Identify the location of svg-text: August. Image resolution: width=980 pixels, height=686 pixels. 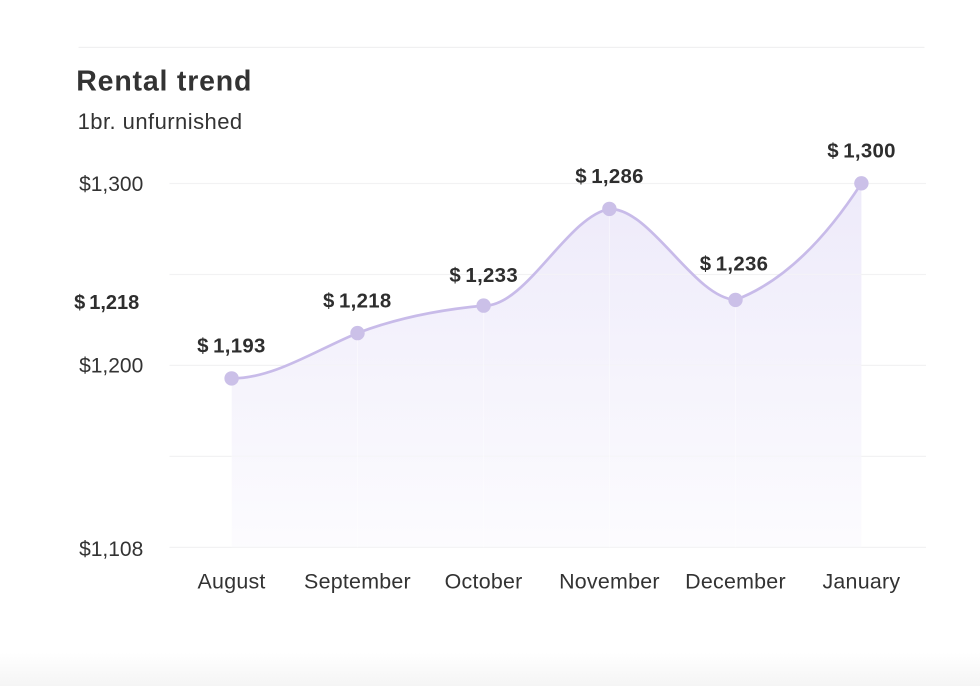
(232, 582).